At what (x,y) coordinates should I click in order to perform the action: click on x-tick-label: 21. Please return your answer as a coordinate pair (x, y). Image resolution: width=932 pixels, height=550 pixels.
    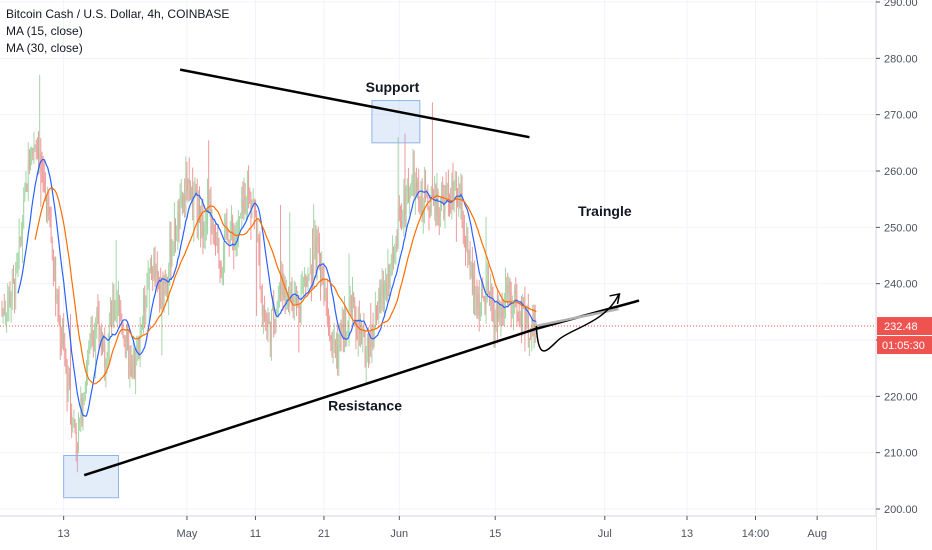
    Looking at the image, I should click on (324, 534).